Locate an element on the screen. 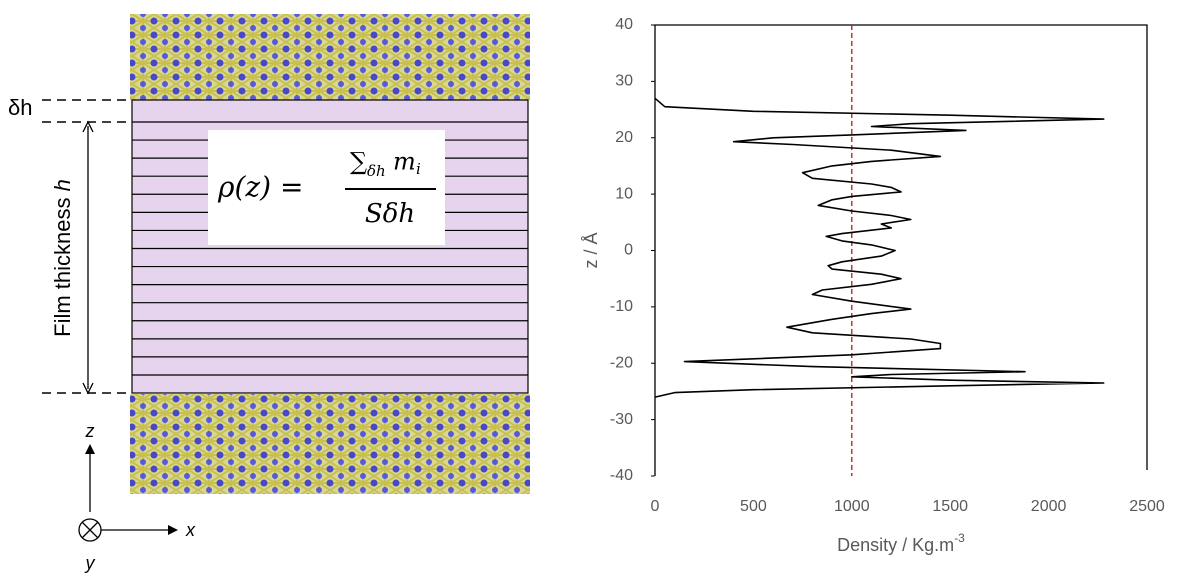  top-wall is located at coordinates (330, 57).